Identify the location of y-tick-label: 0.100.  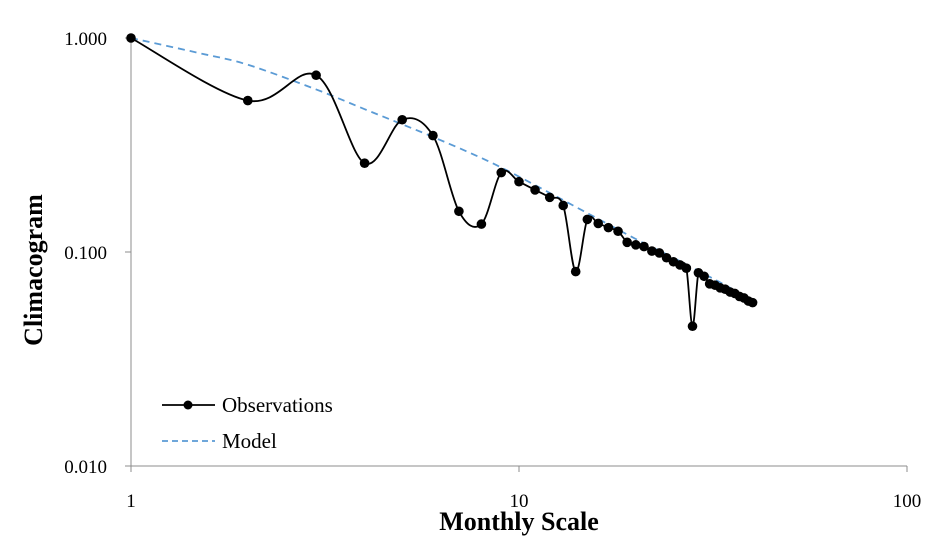
(85, 253).